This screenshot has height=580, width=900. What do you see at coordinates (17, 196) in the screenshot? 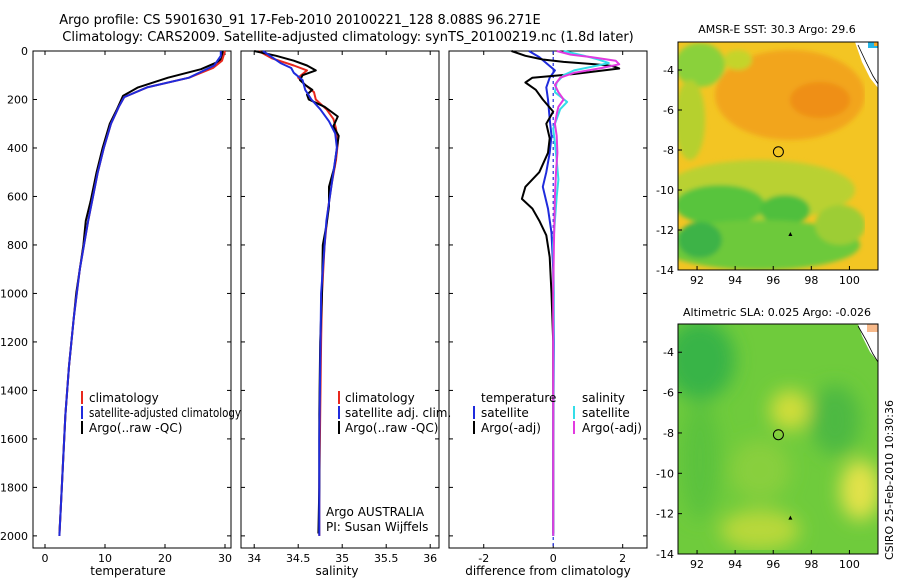
I see `depth-tick-label: 600` at bounding box center [17, 196].